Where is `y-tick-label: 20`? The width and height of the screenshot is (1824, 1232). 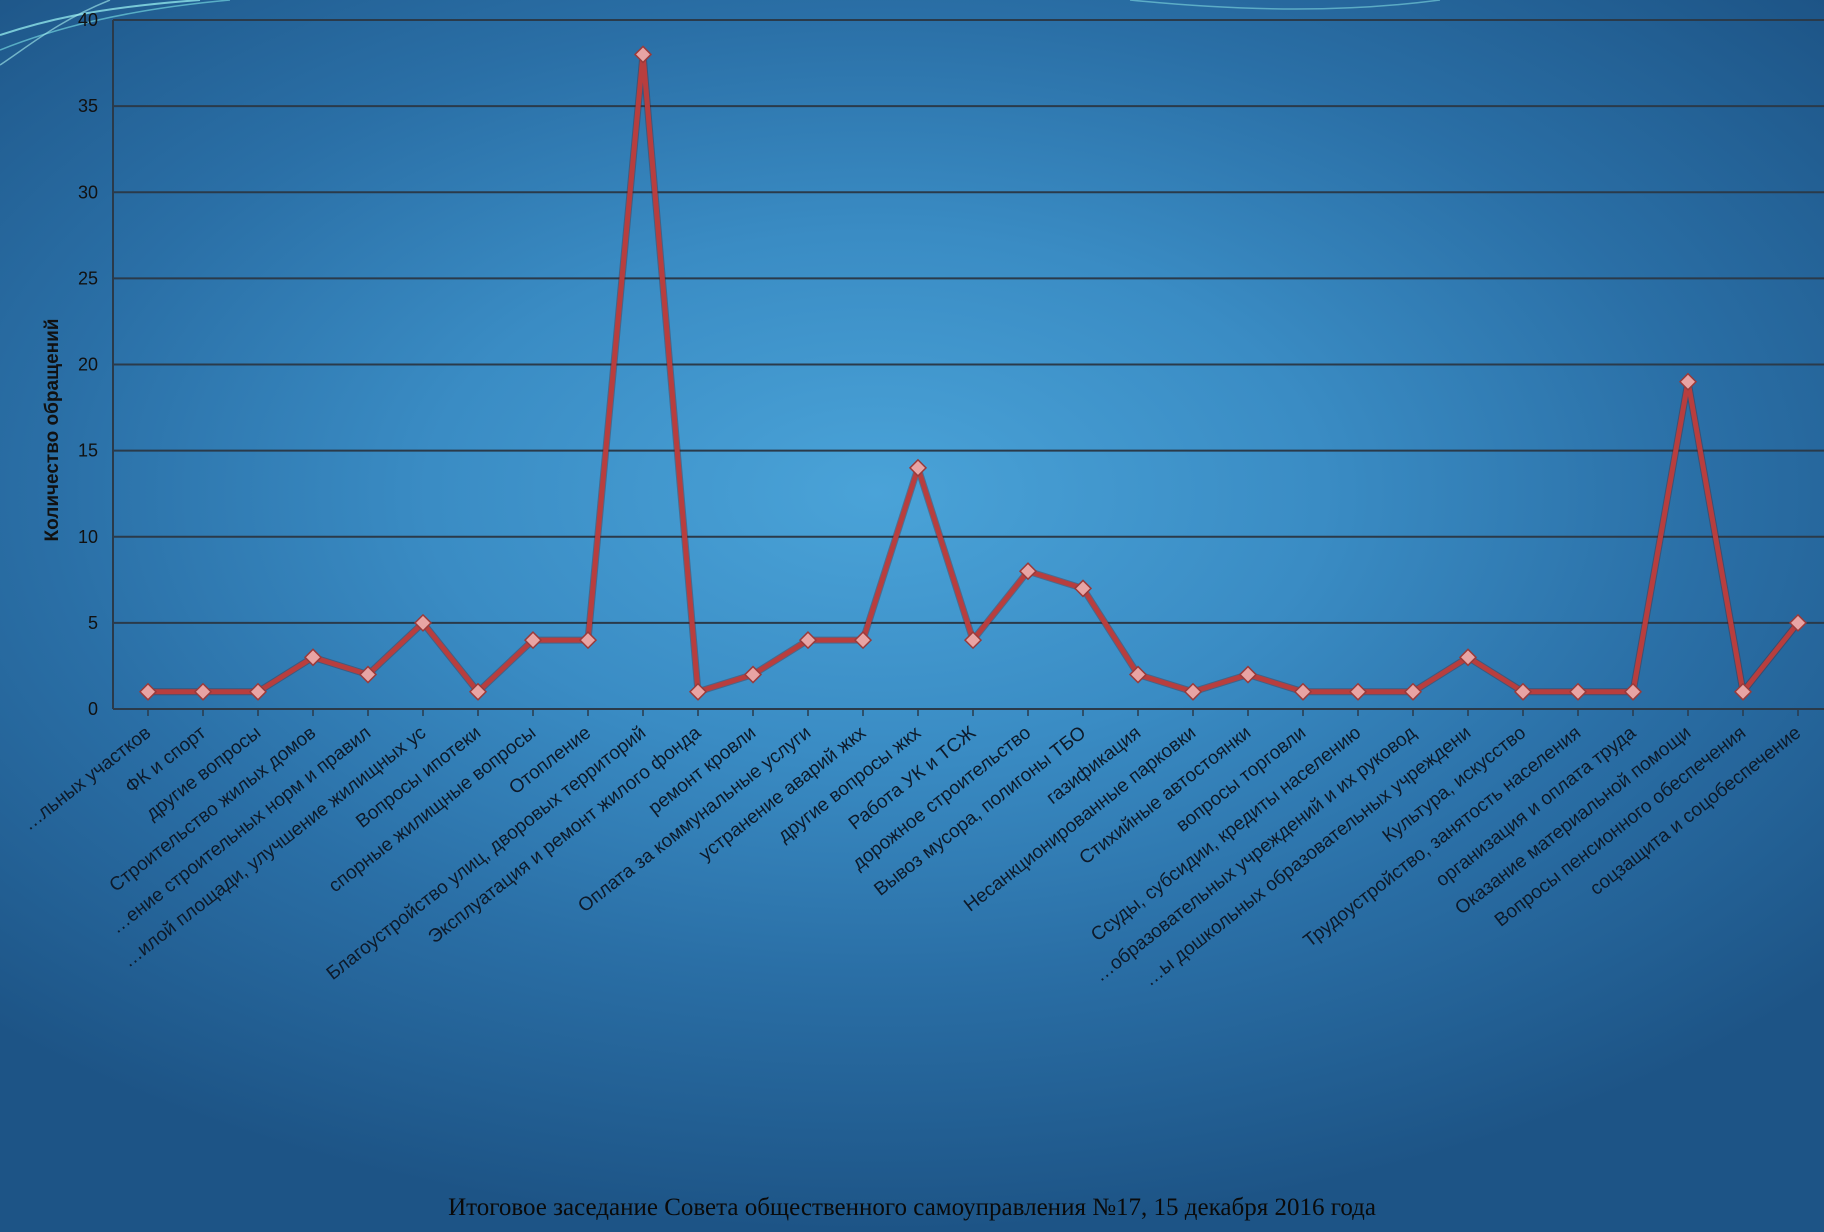
y-tick-label: 20 is located at coordinates (88, 365).